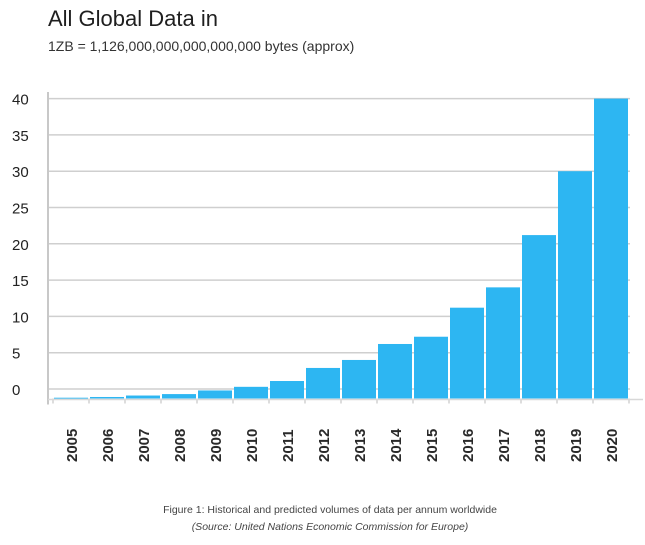 This screenshot has height=545, width=645. What do you see at coordinates (539, 317) in the screenshot?
I see `bar-2018` at bounding box center [539, 317].